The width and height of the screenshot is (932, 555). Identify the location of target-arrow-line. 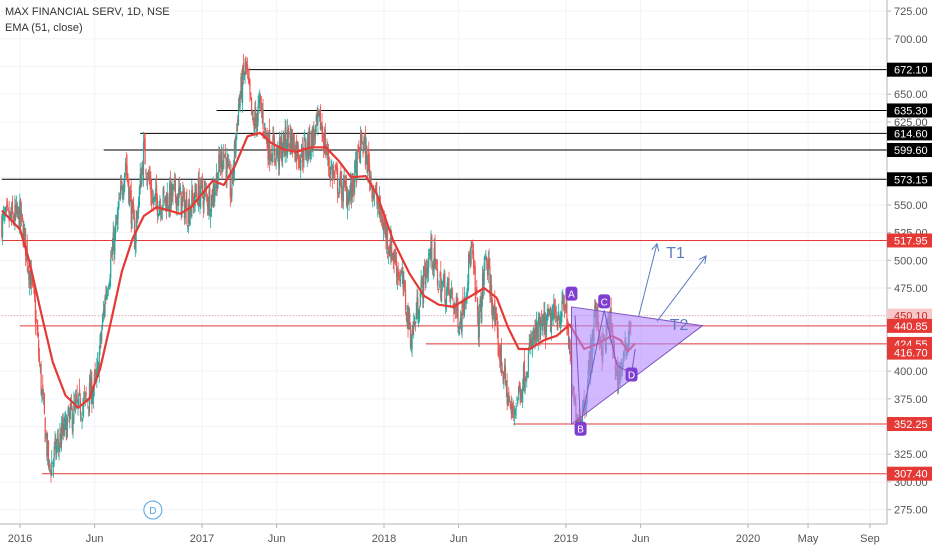
(648, 279).